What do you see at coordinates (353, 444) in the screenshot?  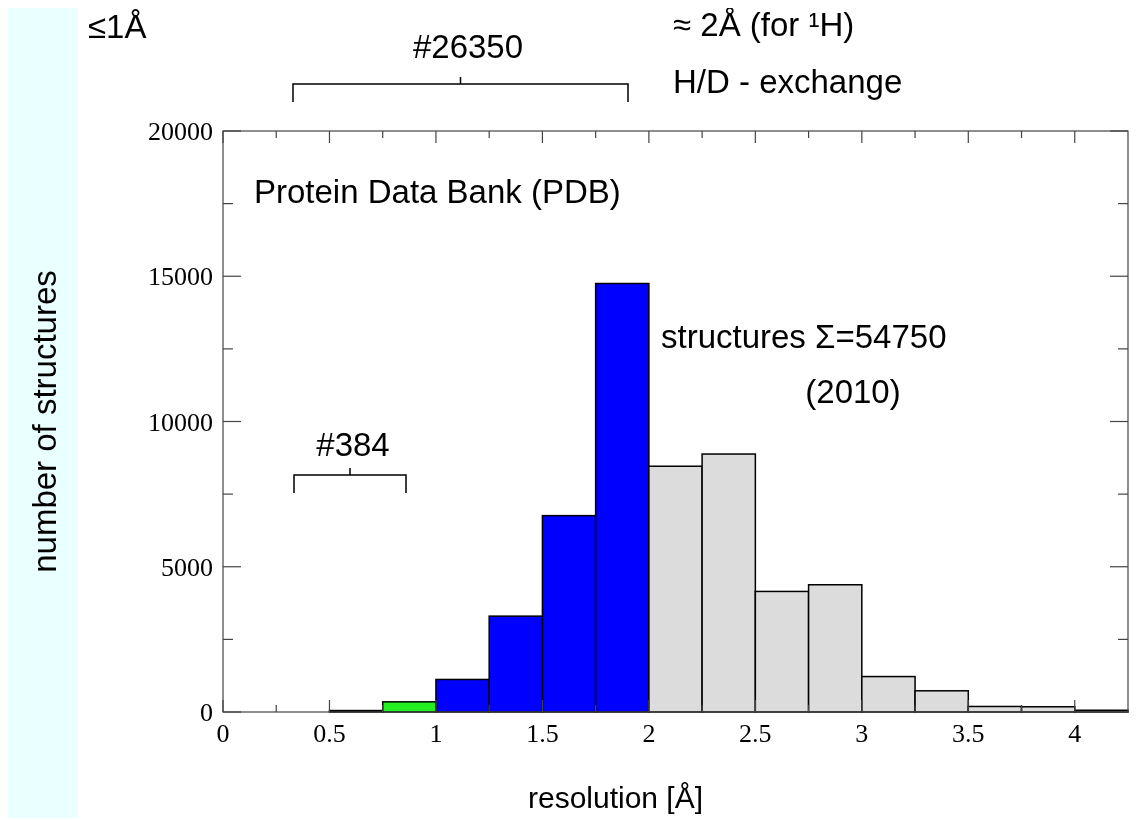 I see `annotation: #384` at bounding box center [353, 444].